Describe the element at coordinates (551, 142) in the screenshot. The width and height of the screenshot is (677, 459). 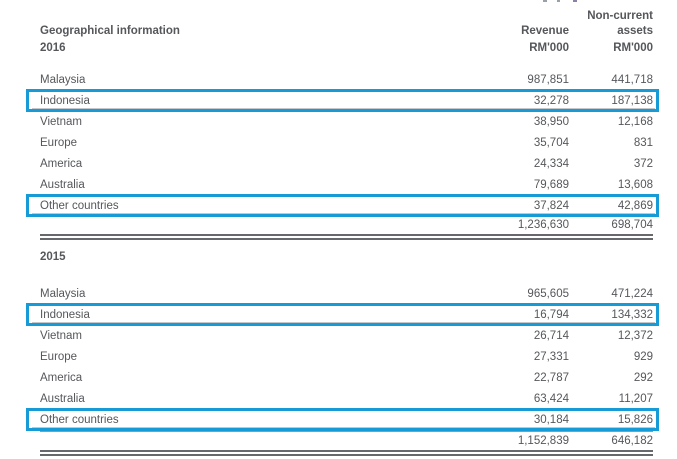
I see `row-revenue: 35,704` at that location.